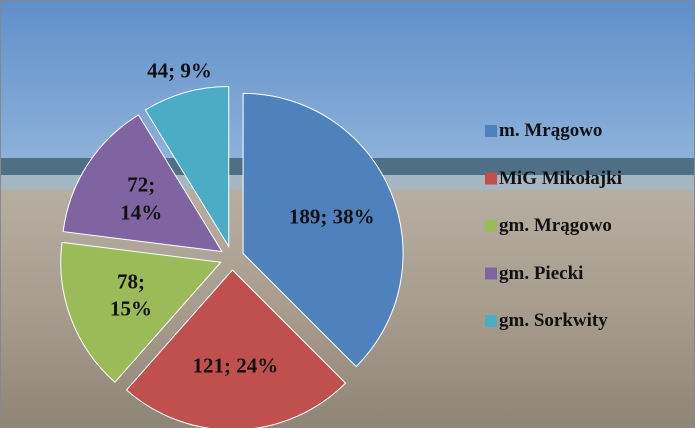 The height and width of the screenshot is (428, 695). Describe the element at coordinates (141, 199) in the screenshot. I see `data-label: 72; 14%` at that location.